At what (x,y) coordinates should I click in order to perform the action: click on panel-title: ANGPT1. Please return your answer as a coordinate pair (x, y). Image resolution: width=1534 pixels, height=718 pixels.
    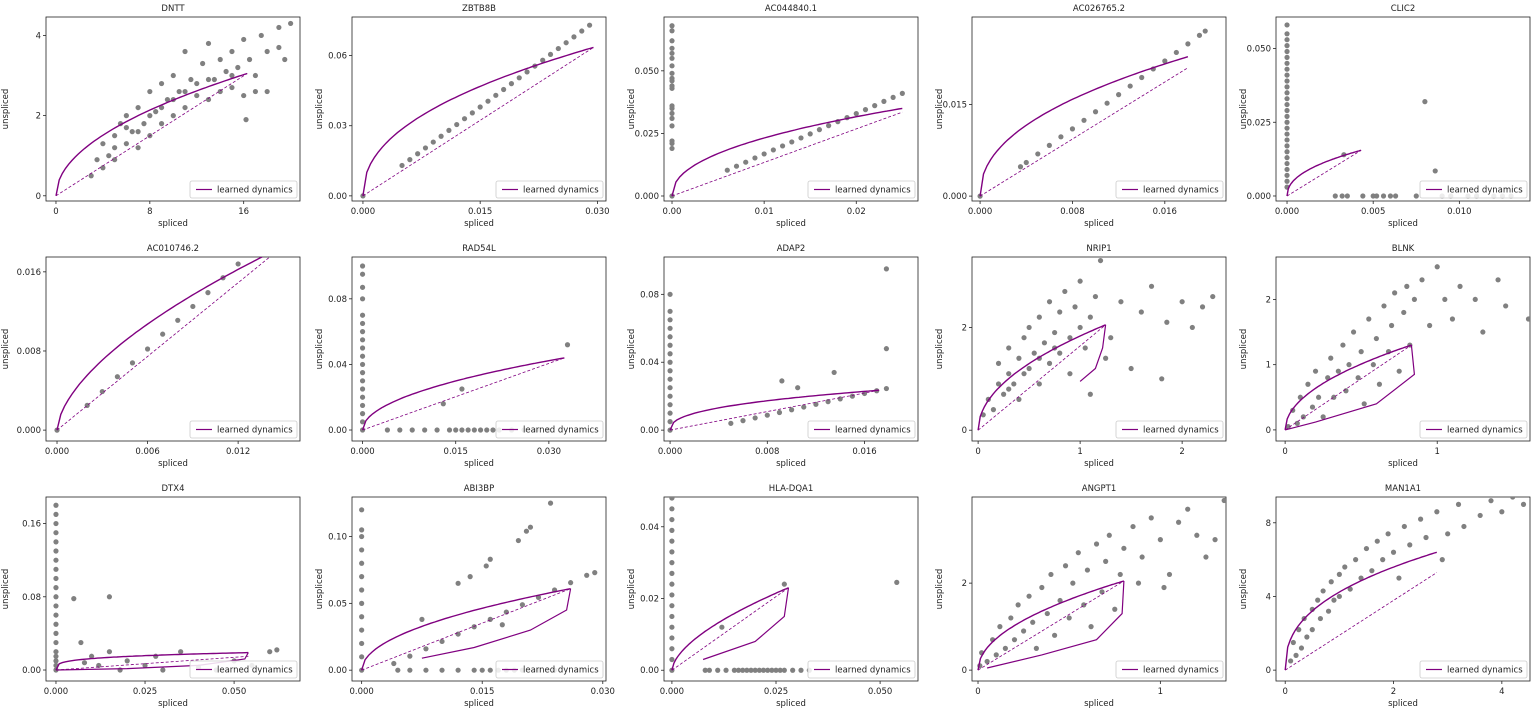
    Looking at the image, I should click on (1099, 489).